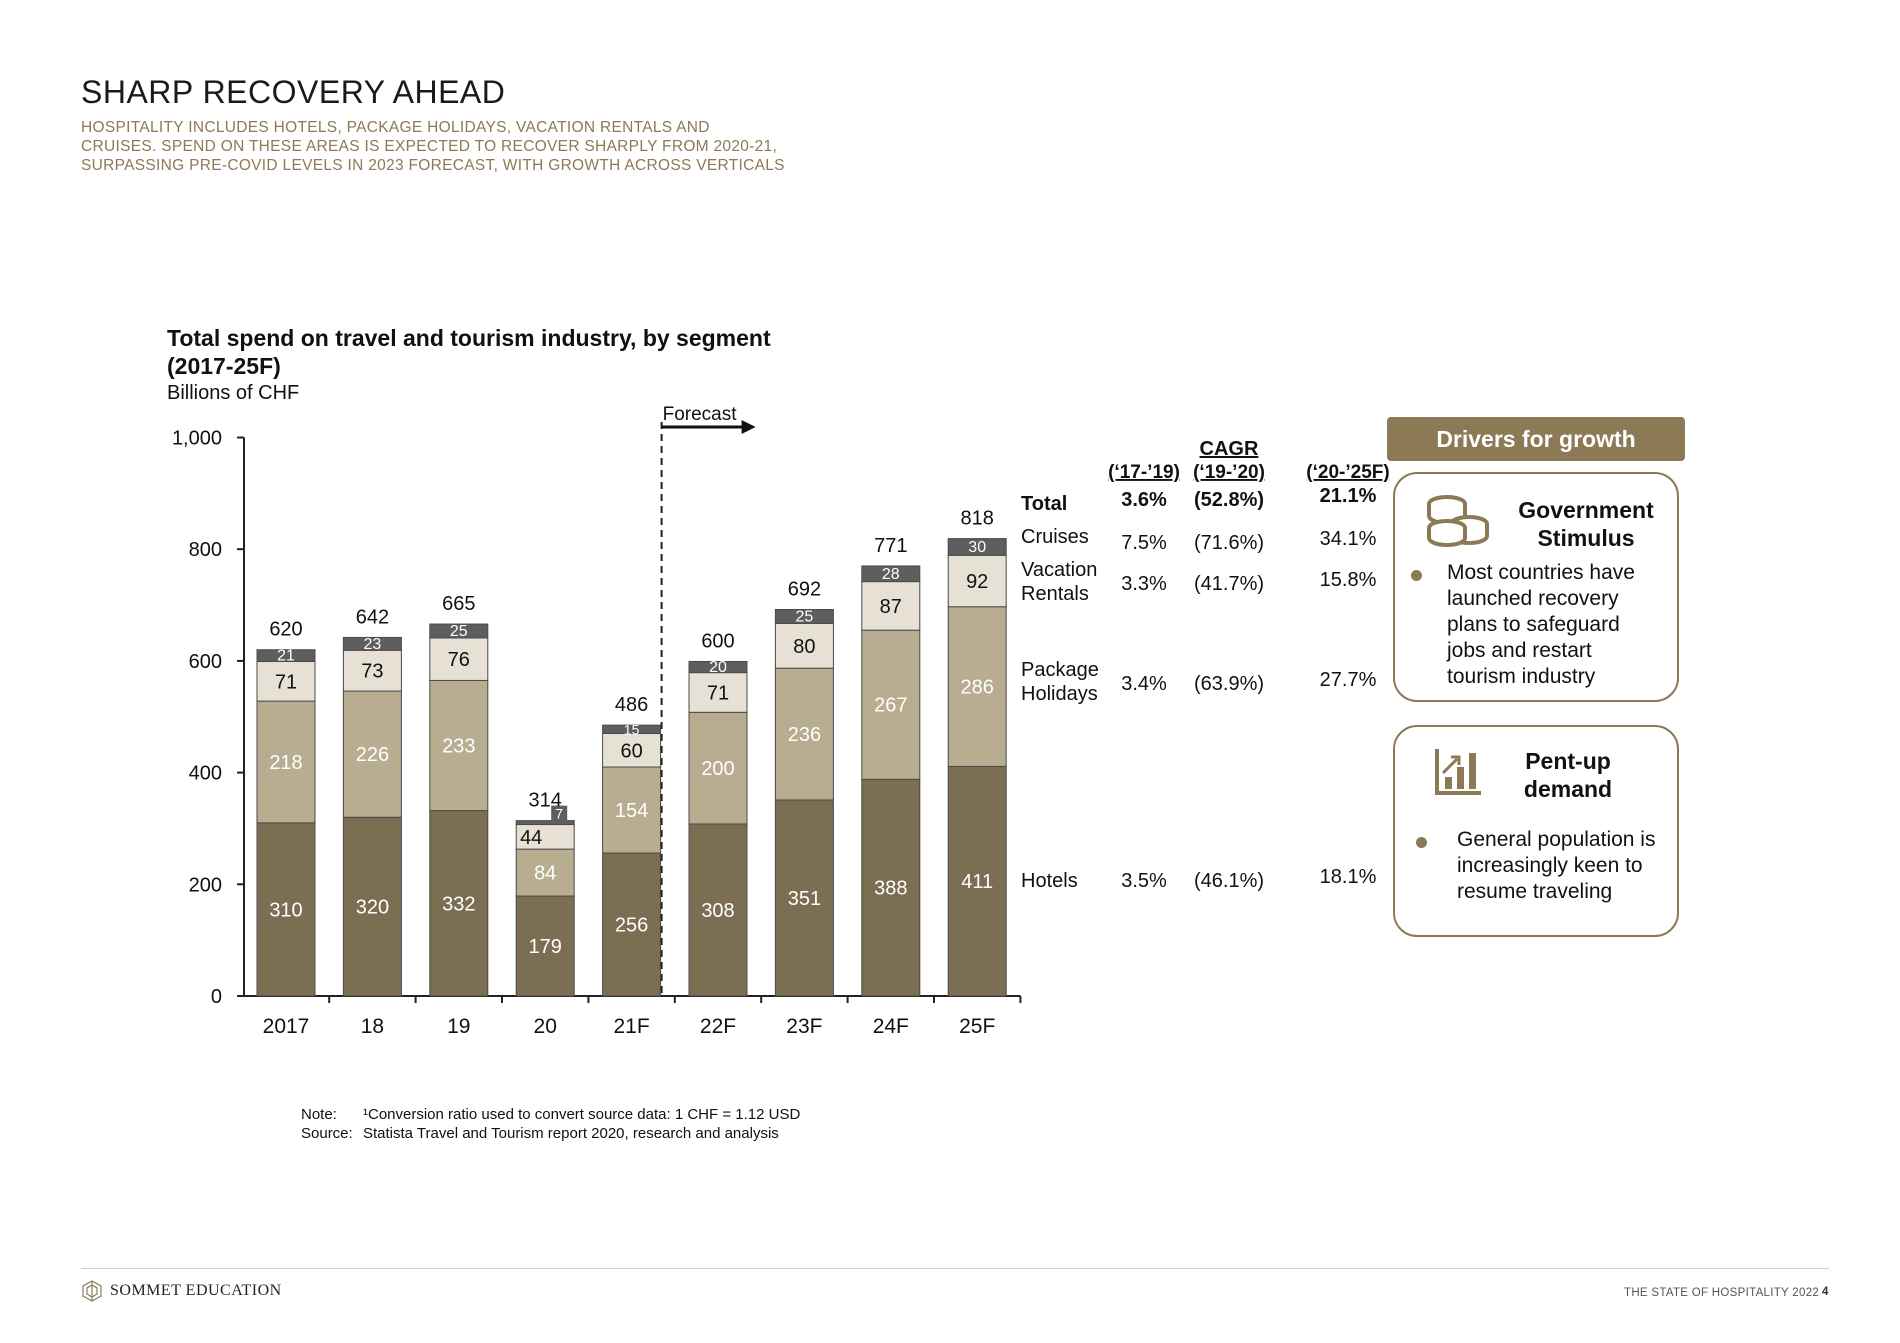 Image resolution: width=1900 pixels, height=1343 pixels. I want to click on footer-divider, so click(955, 1268).